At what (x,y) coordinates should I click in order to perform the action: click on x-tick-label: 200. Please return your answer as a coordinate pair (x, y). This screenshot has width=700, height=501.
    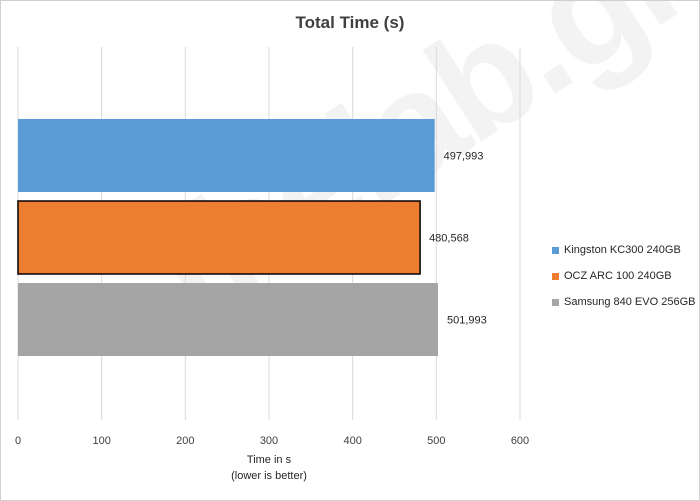
    Looking at the image, I should click on (185, 441).